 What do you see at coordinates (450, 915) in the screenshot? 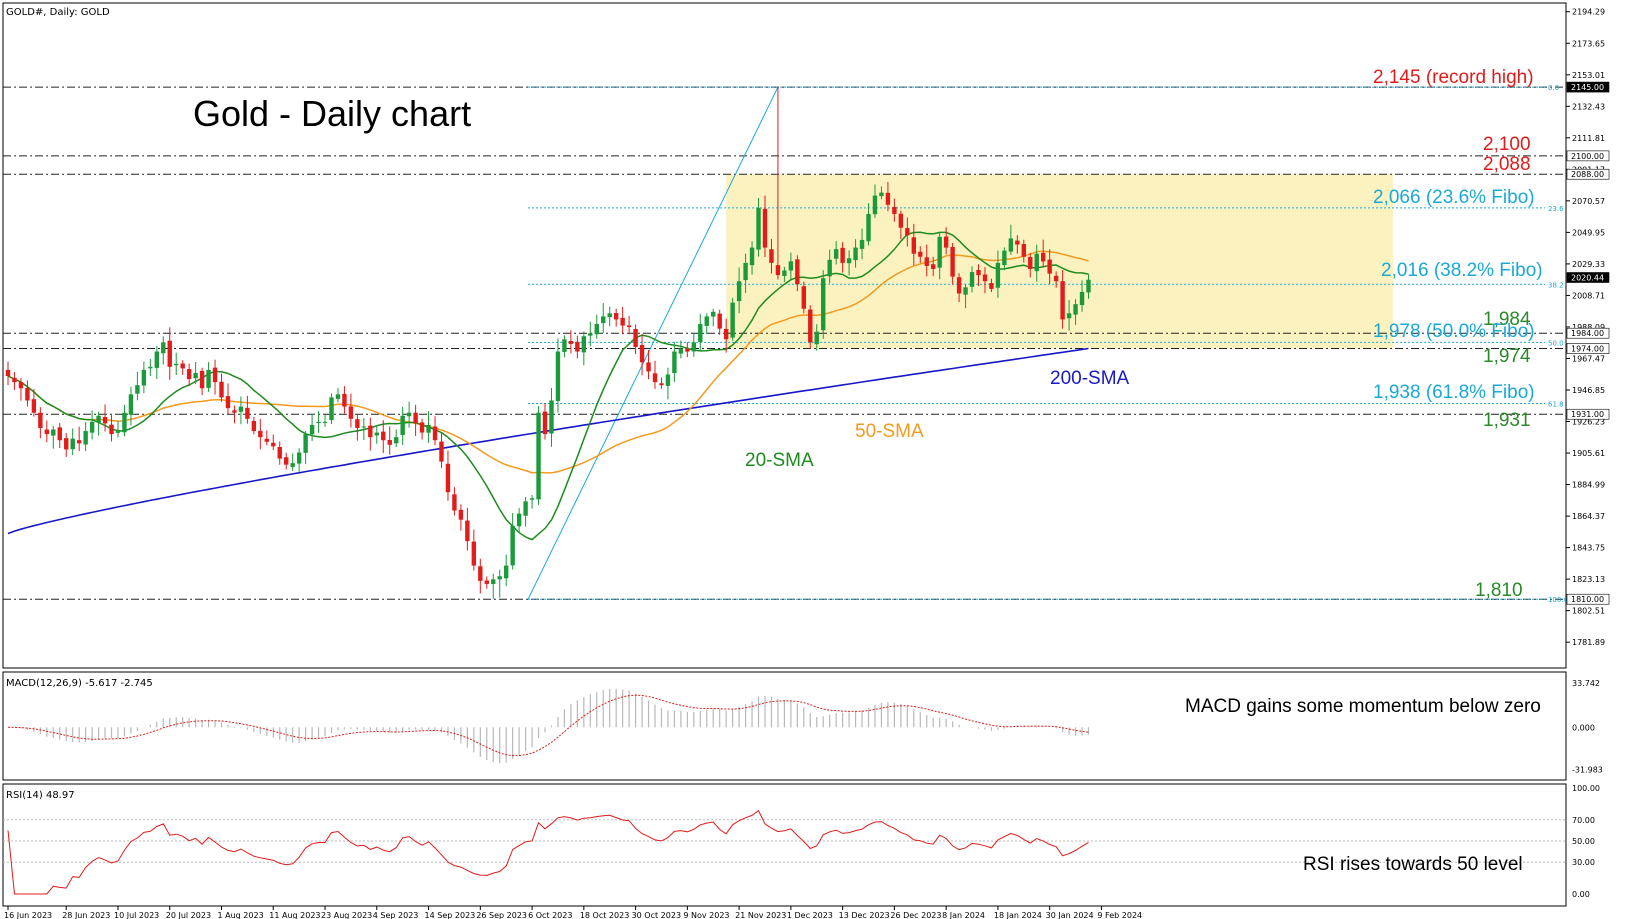
I see `date-tick-label: 14 Sep 2023` at bounding box center [450, 915].